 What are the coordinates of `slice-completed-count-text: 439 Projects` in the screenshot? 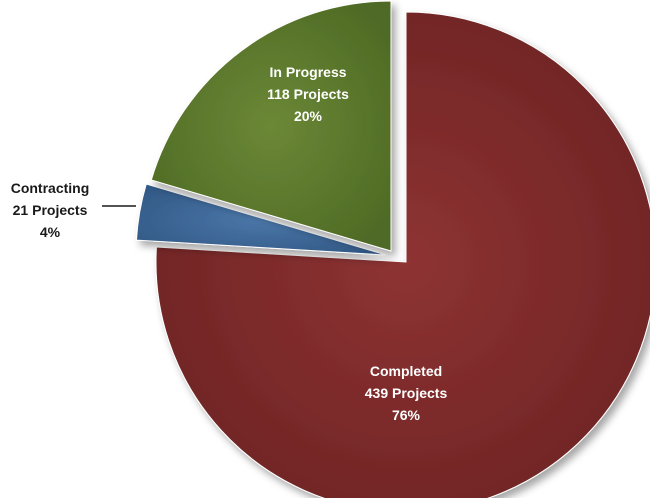 It's located at (406, 393).